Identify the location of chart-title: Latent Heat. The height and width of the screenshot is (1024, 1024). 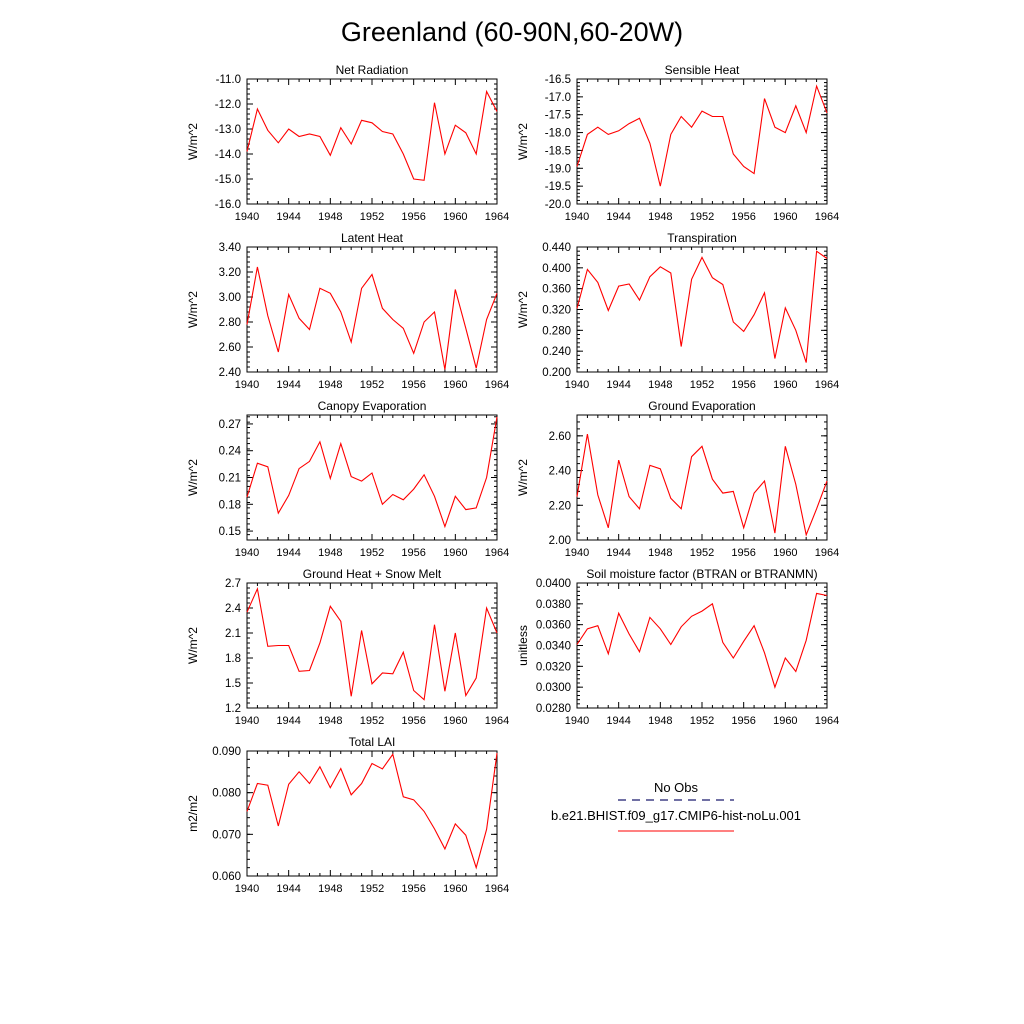
(372, 238).